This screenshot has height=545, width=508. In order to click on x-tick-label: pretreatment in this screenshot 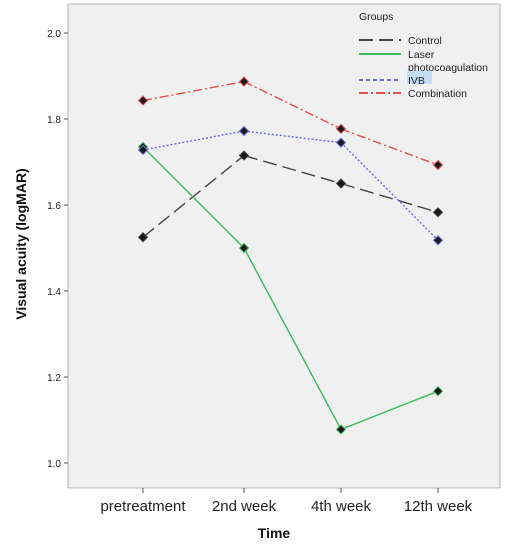, I will do `click(143, 506)`.